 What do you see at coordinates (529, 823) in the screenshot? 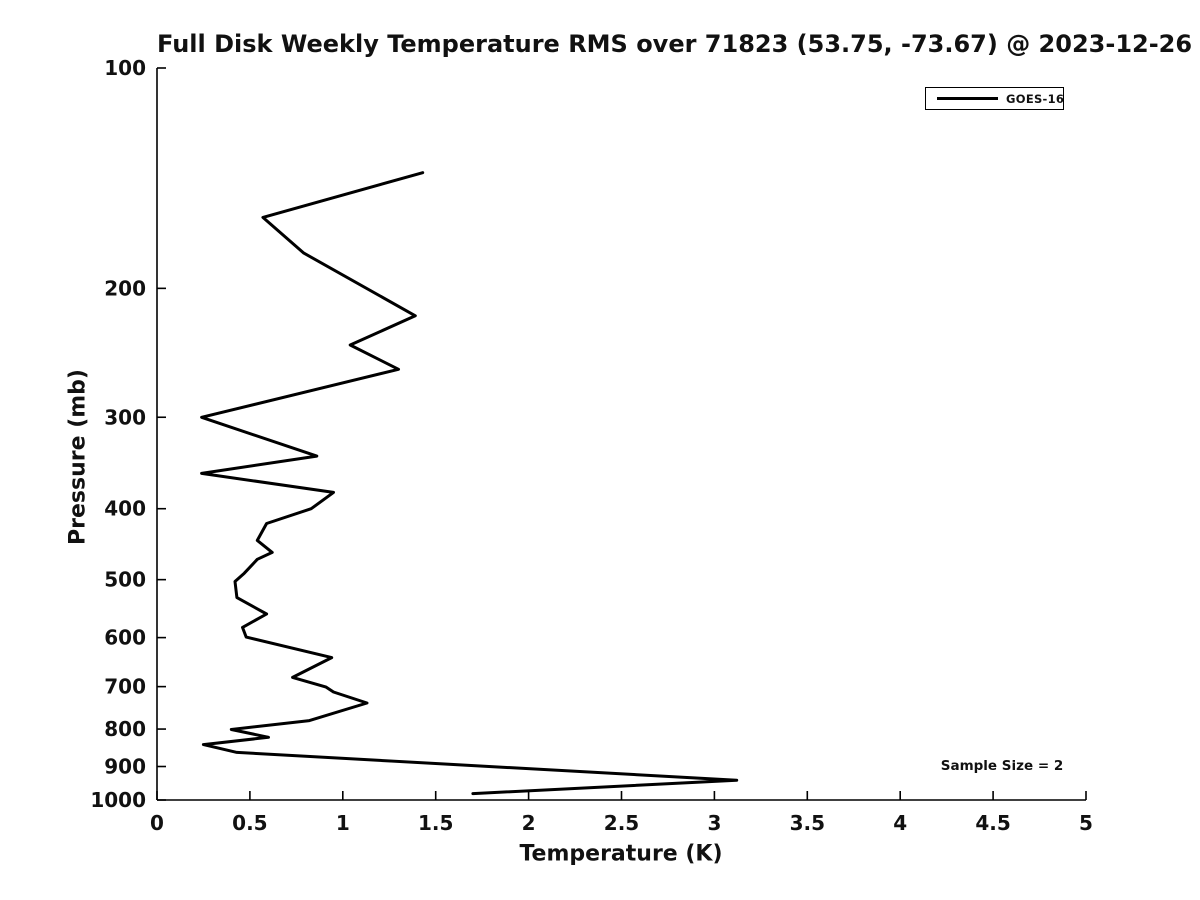
I see `x-tick-label: 2` at bounding box center [529, 823].